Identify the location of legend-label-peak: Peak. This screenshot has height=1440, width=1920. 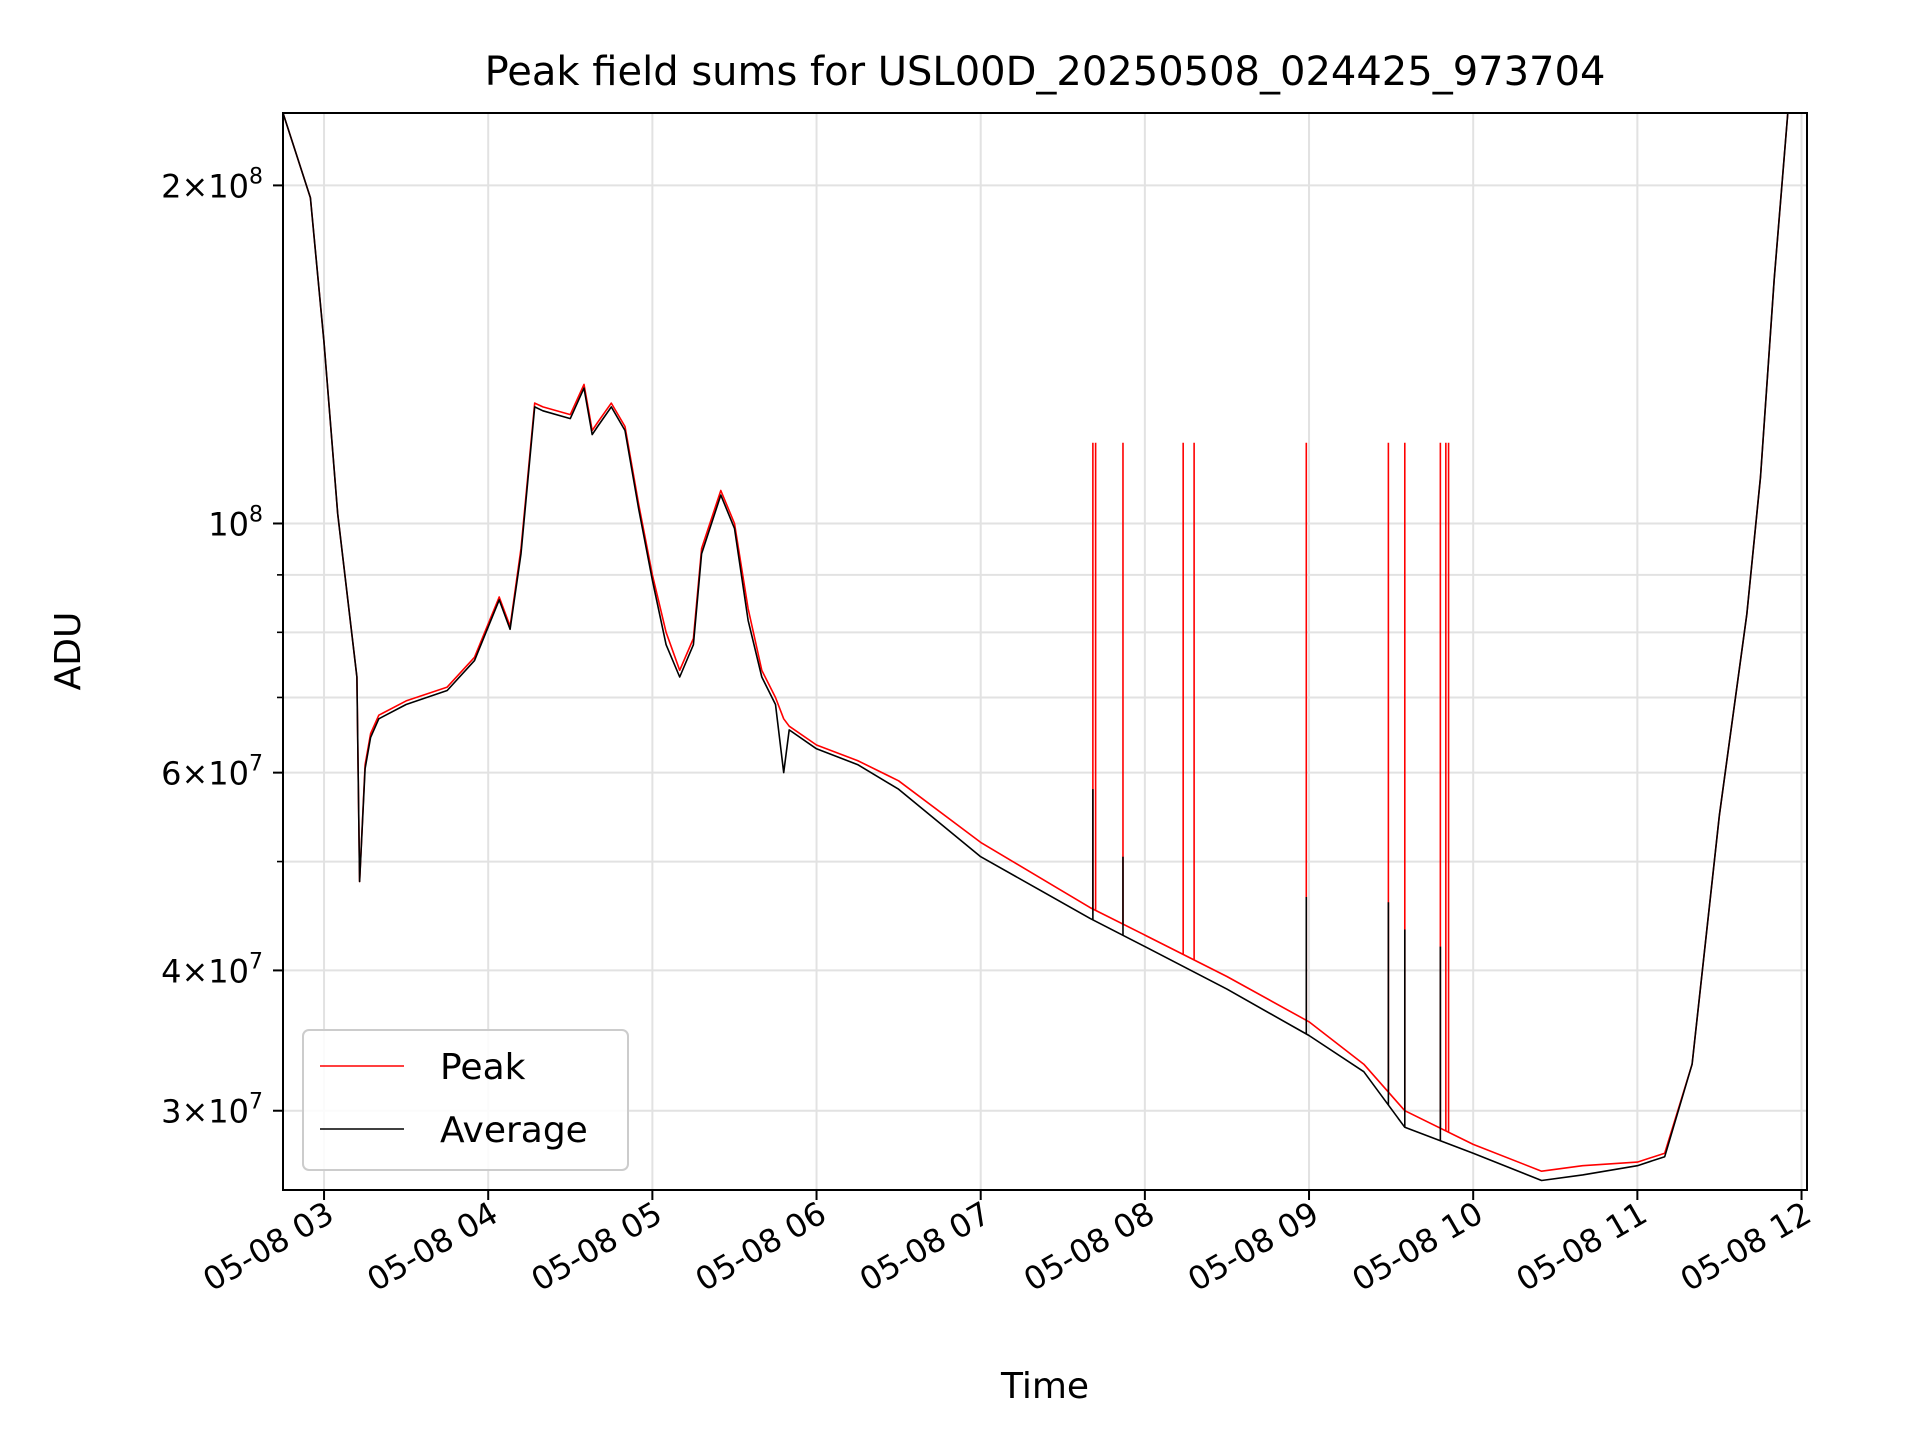
(483, 1067).